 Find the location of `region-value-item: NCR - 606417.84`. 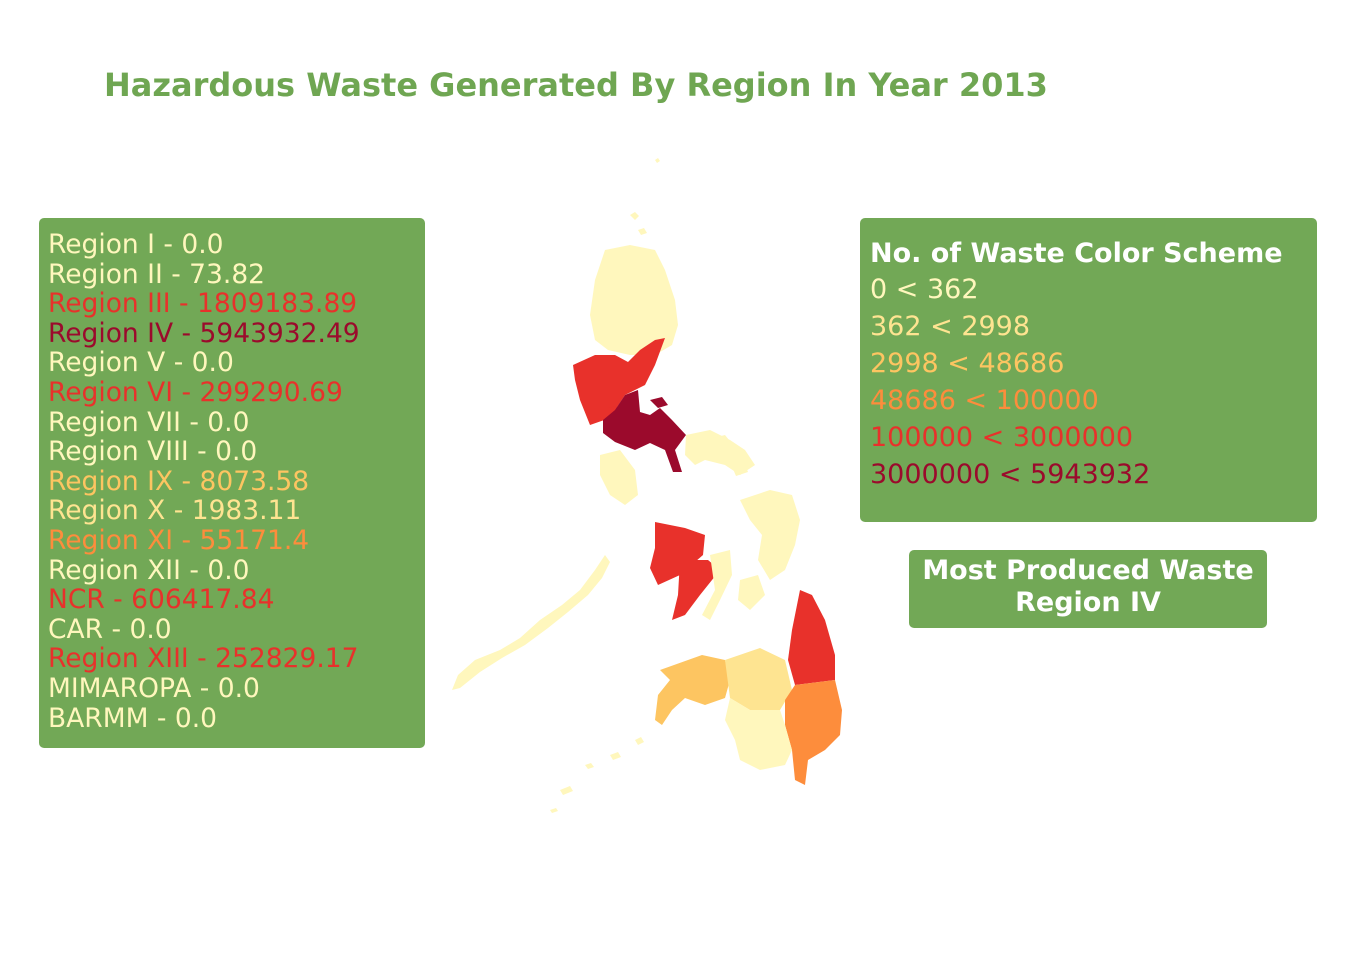

region-value-item: NCR - 606417.84 is located at coordinates (161, 600).